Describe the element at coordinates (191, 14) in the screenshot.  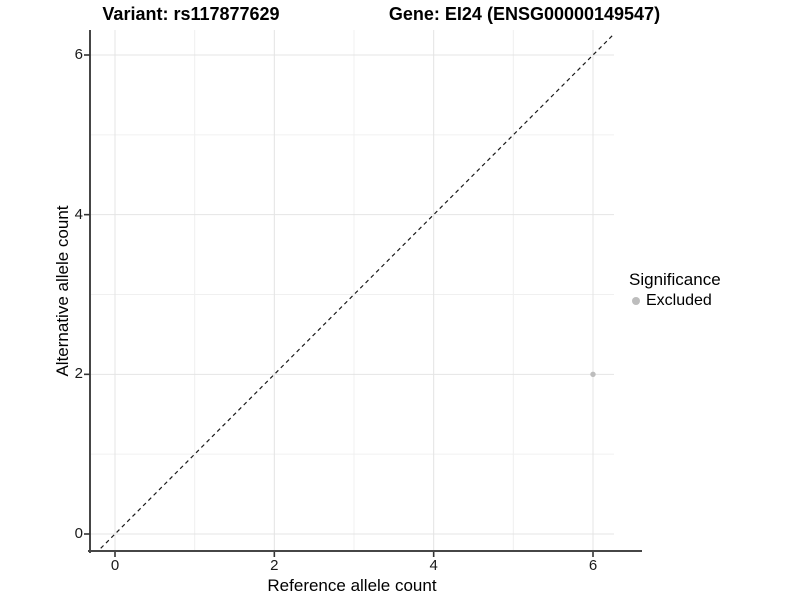
I see `variant-title: Variant: rs117877629` at that location.